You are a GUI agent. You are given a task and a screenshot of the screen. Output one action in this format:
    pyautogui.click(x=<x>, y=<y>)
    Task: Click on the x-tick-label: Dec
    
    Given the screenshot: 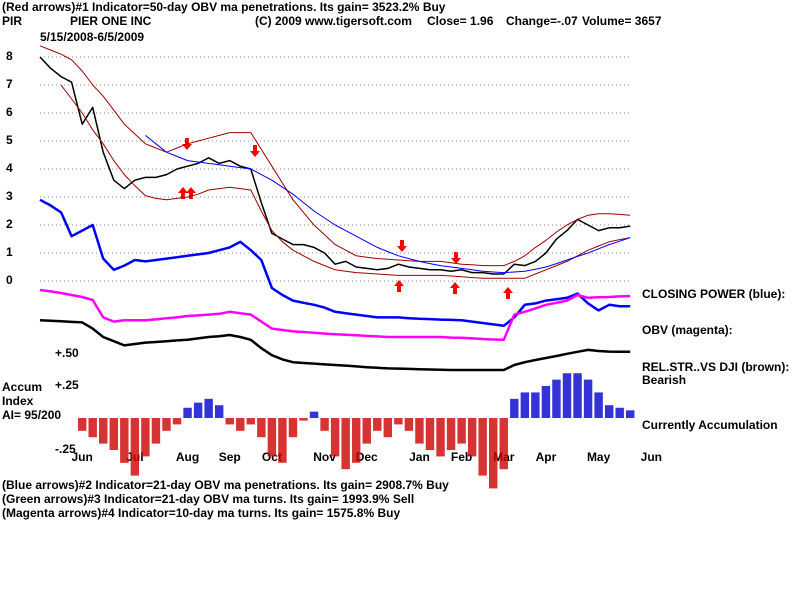 What is the action you would take?
    pyautogui.click(x=367, y=457)
    